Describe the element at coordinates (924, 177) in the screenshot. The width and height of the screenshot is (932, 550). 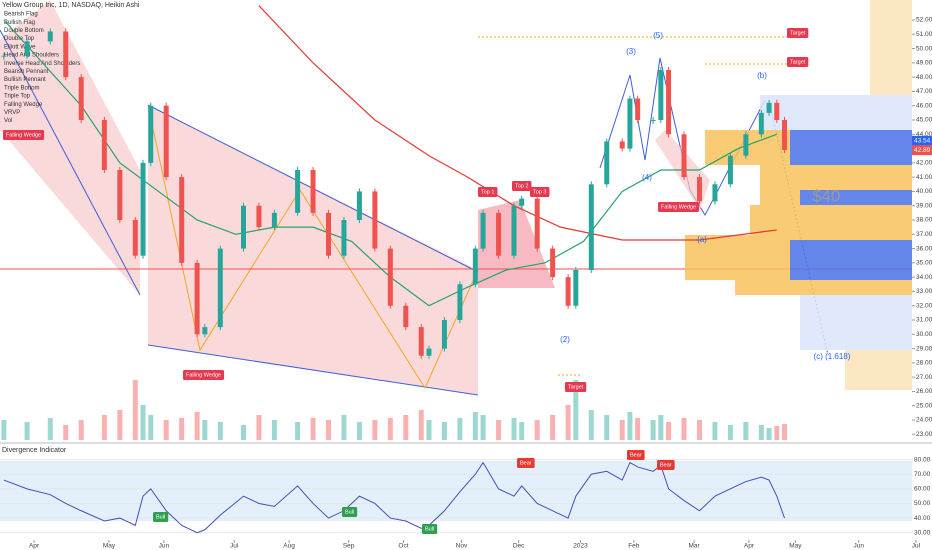
I see `y-tick-label: 41.00` at that location.